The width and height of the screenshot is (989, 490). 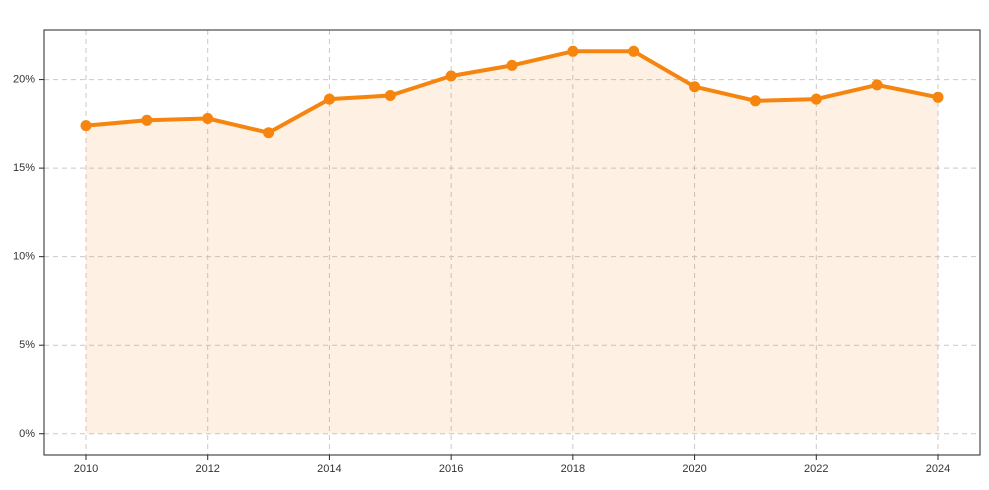 What do you see at coordinates (207, 469) in the screenshot?
I see `x-tick-label: 2012` at bounding box center [207, 469].